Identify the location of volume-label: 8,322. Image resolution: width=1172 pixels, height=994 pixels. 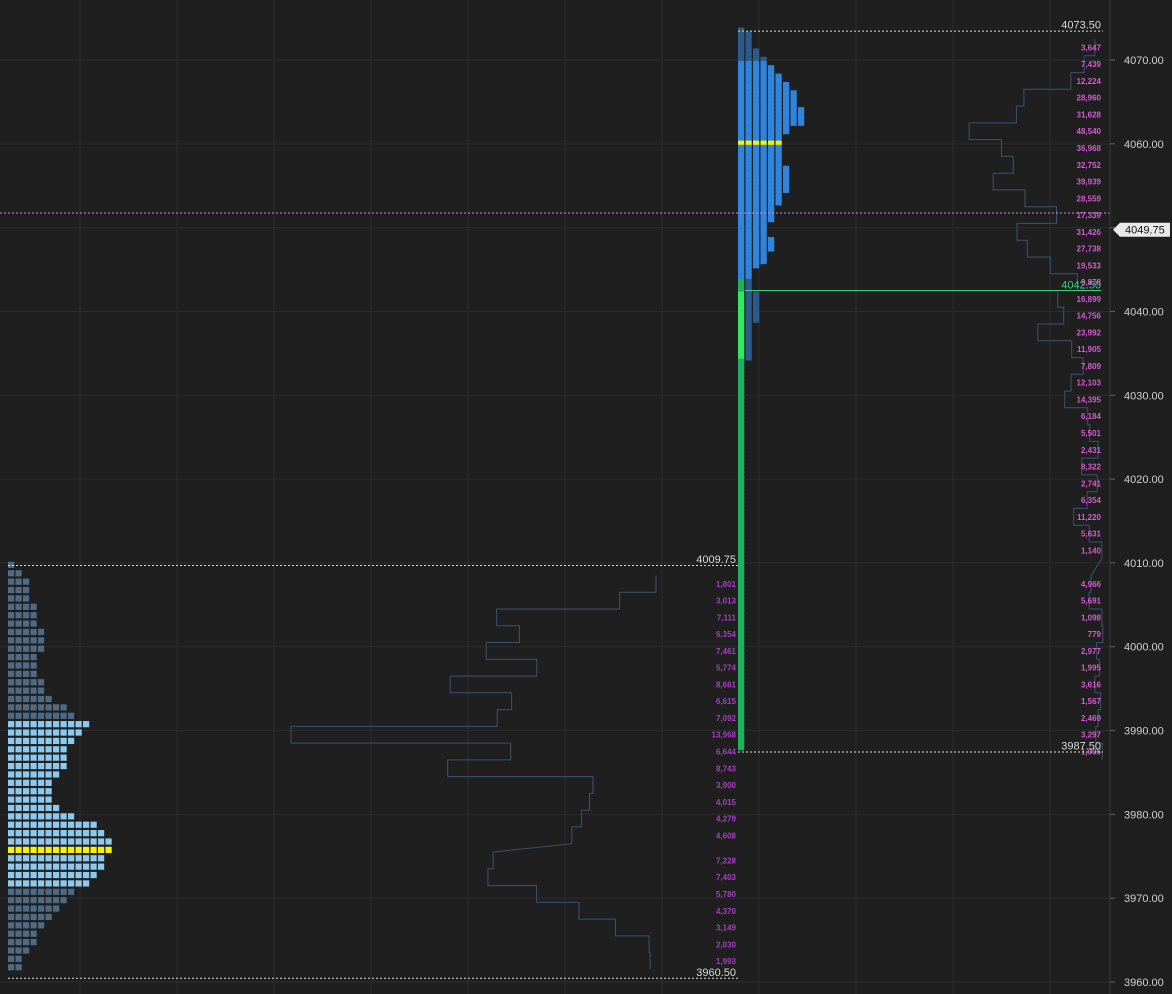
(1091, 467).